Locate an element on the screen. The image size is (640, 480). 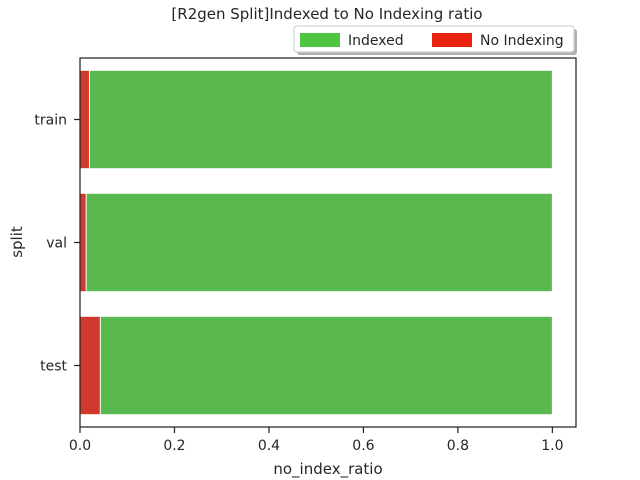
x-tick-label: 0.6 is located at coordinates (363, 446).